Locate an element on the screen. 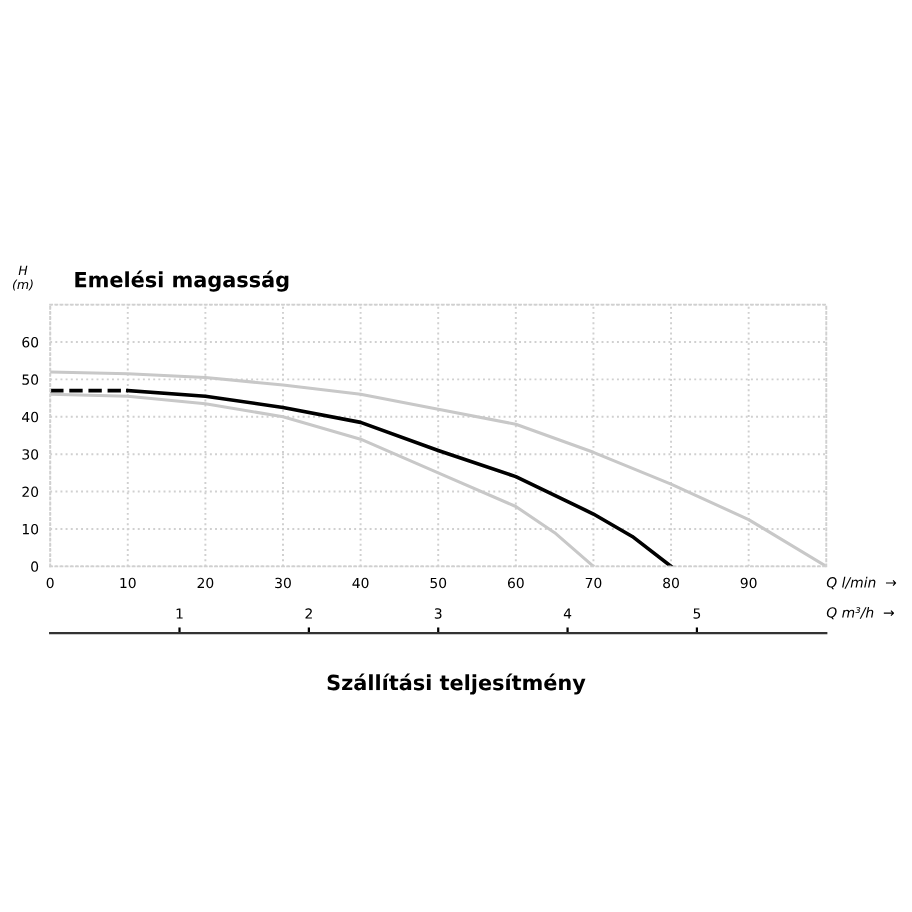 The width and height of the screenshot is (912, 912). text: Szállítási teljesítmény is located at coordinates (456, 684).